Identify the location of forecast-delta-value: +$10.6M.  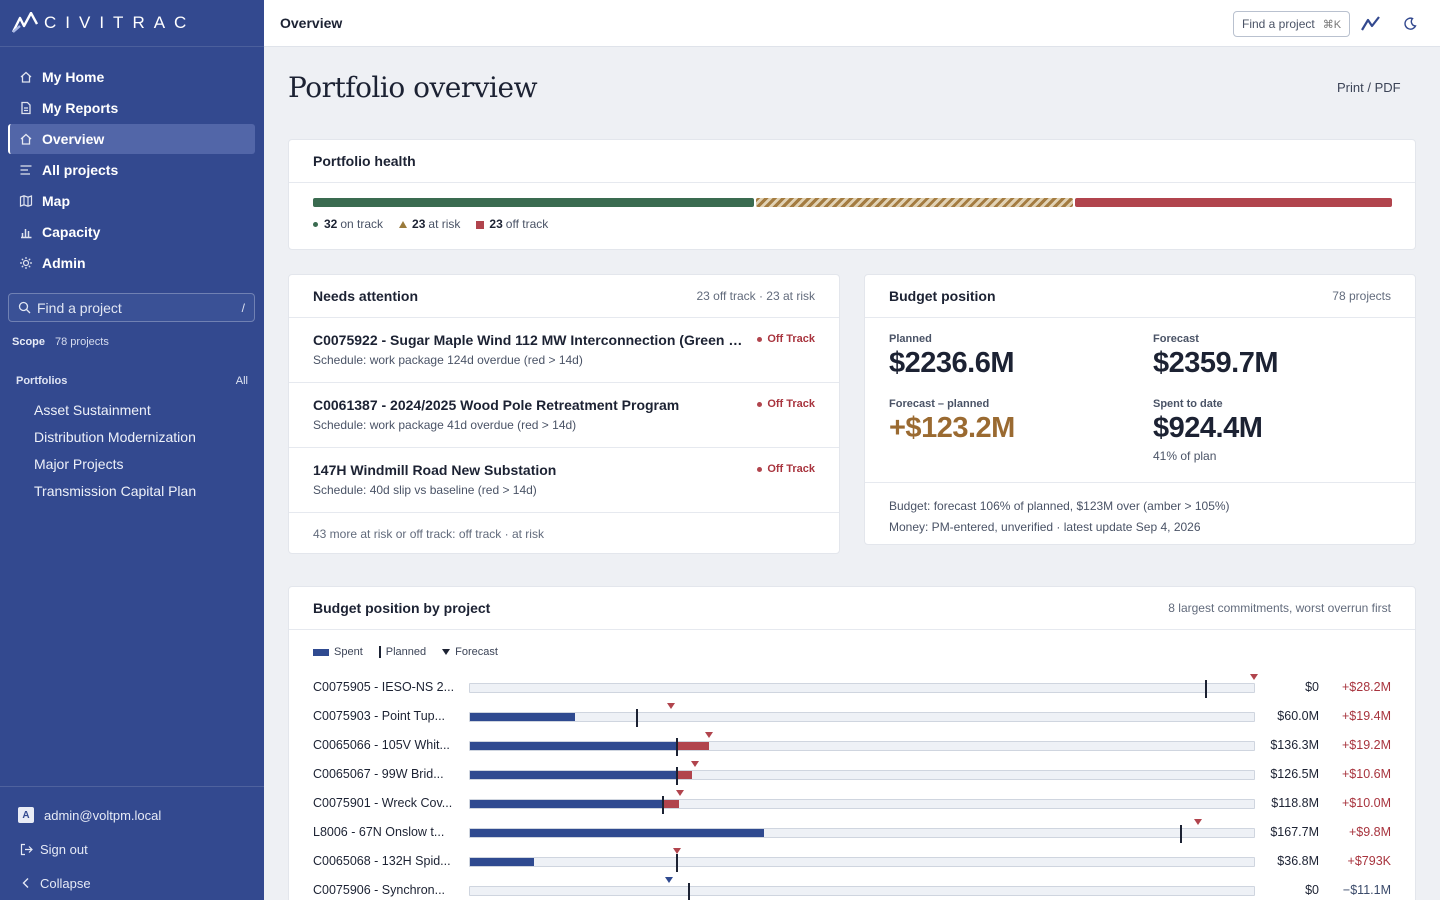
(1366, 774).